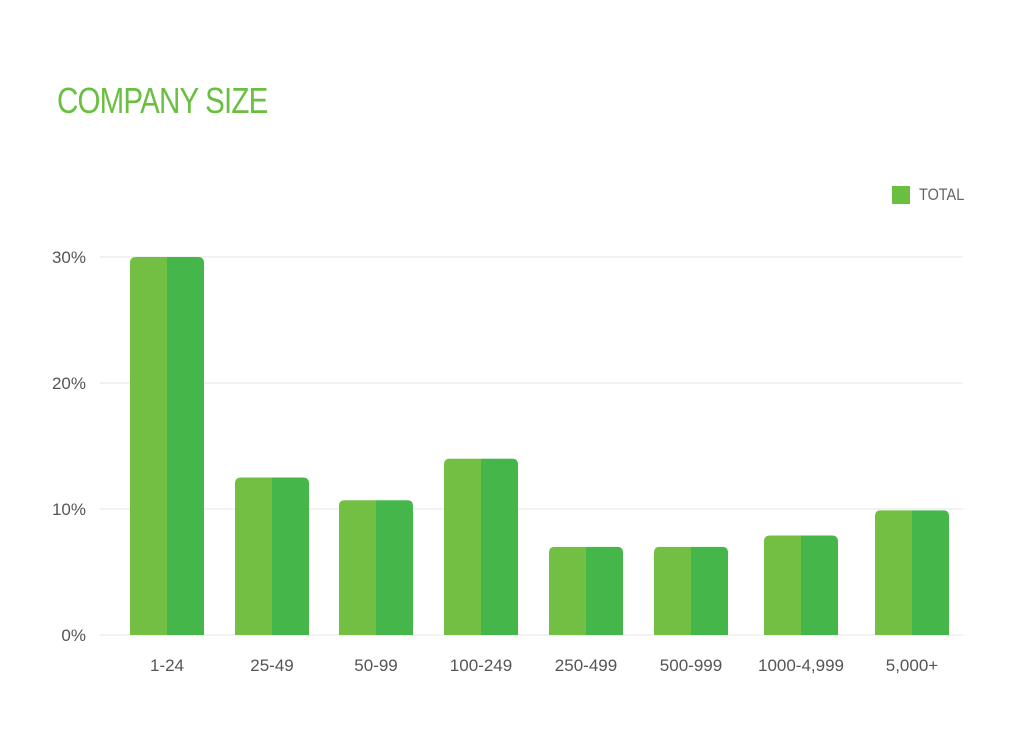 The width and height of the screenshot is (1024, 744). What do you see at coordinates (69, 257) in the screenshot?
I see `y-tick-label: 30%` at bounding box center [69, 257].